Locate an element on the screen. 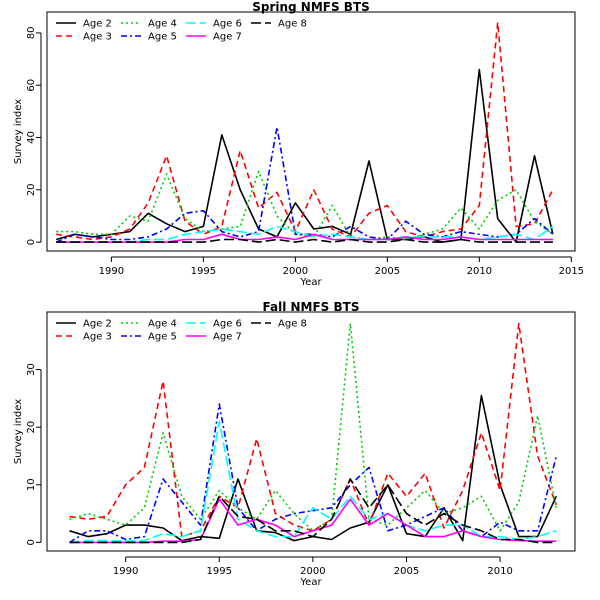 This screenshot has width=600, height=600. y-tick-label: 80 is located at coordinates (31, 33).